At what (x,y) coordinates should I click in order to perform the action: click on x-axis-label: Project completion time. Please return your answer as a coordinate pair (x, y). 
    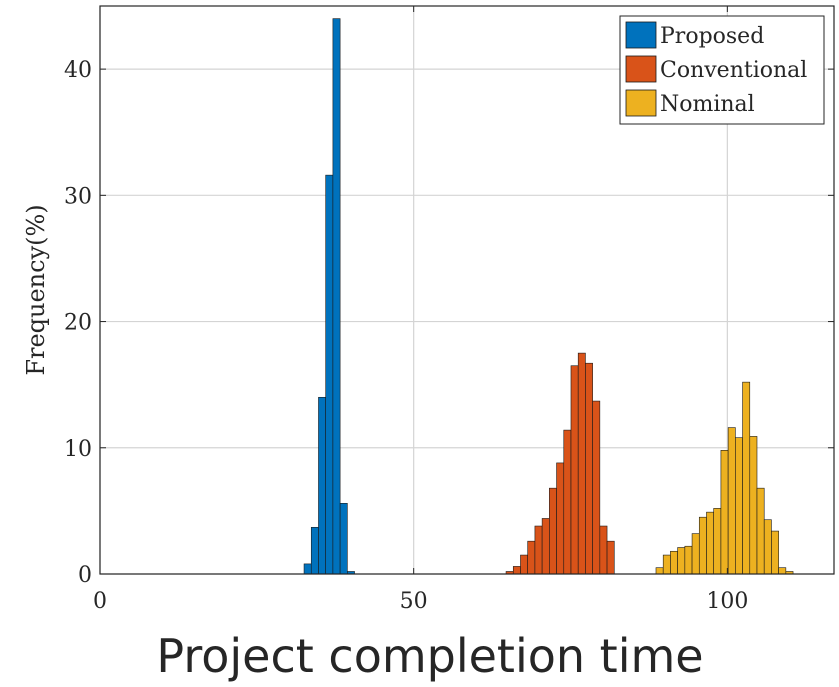
    Looking at the image, I should click on (429, 656).